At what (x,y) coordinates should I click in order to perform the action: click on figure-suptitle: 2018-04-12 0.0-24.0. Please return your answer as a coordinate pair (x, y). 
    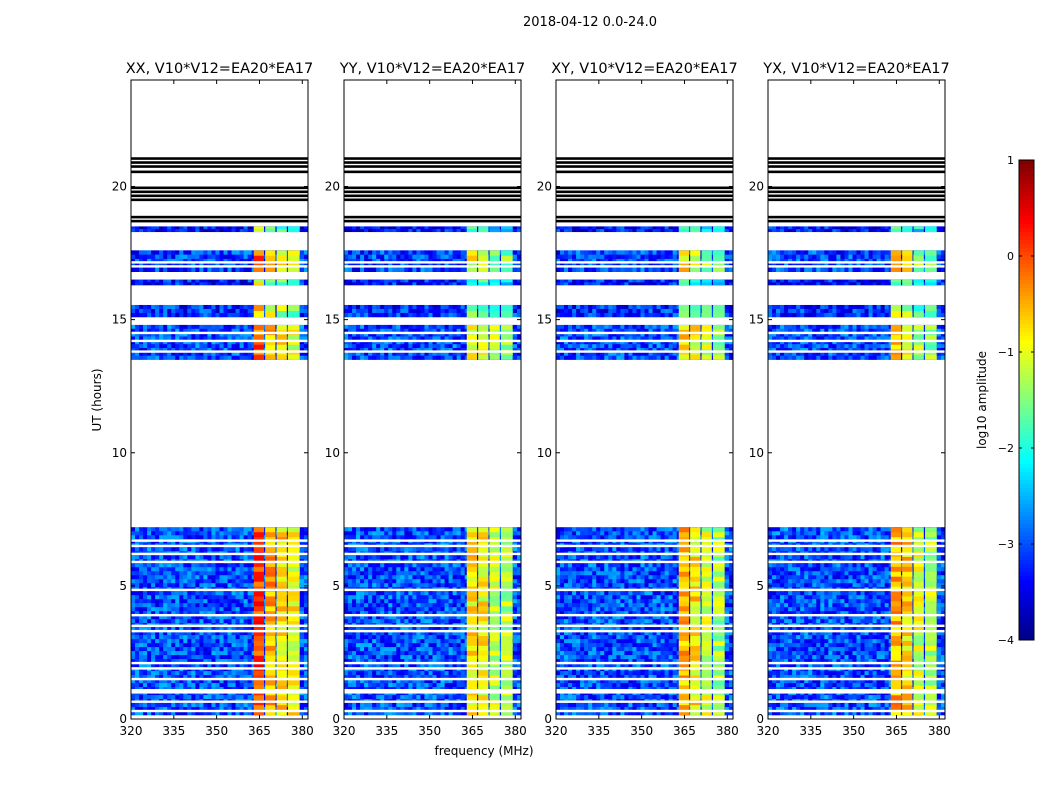
    Looking at the image, I should click on (590, 22).